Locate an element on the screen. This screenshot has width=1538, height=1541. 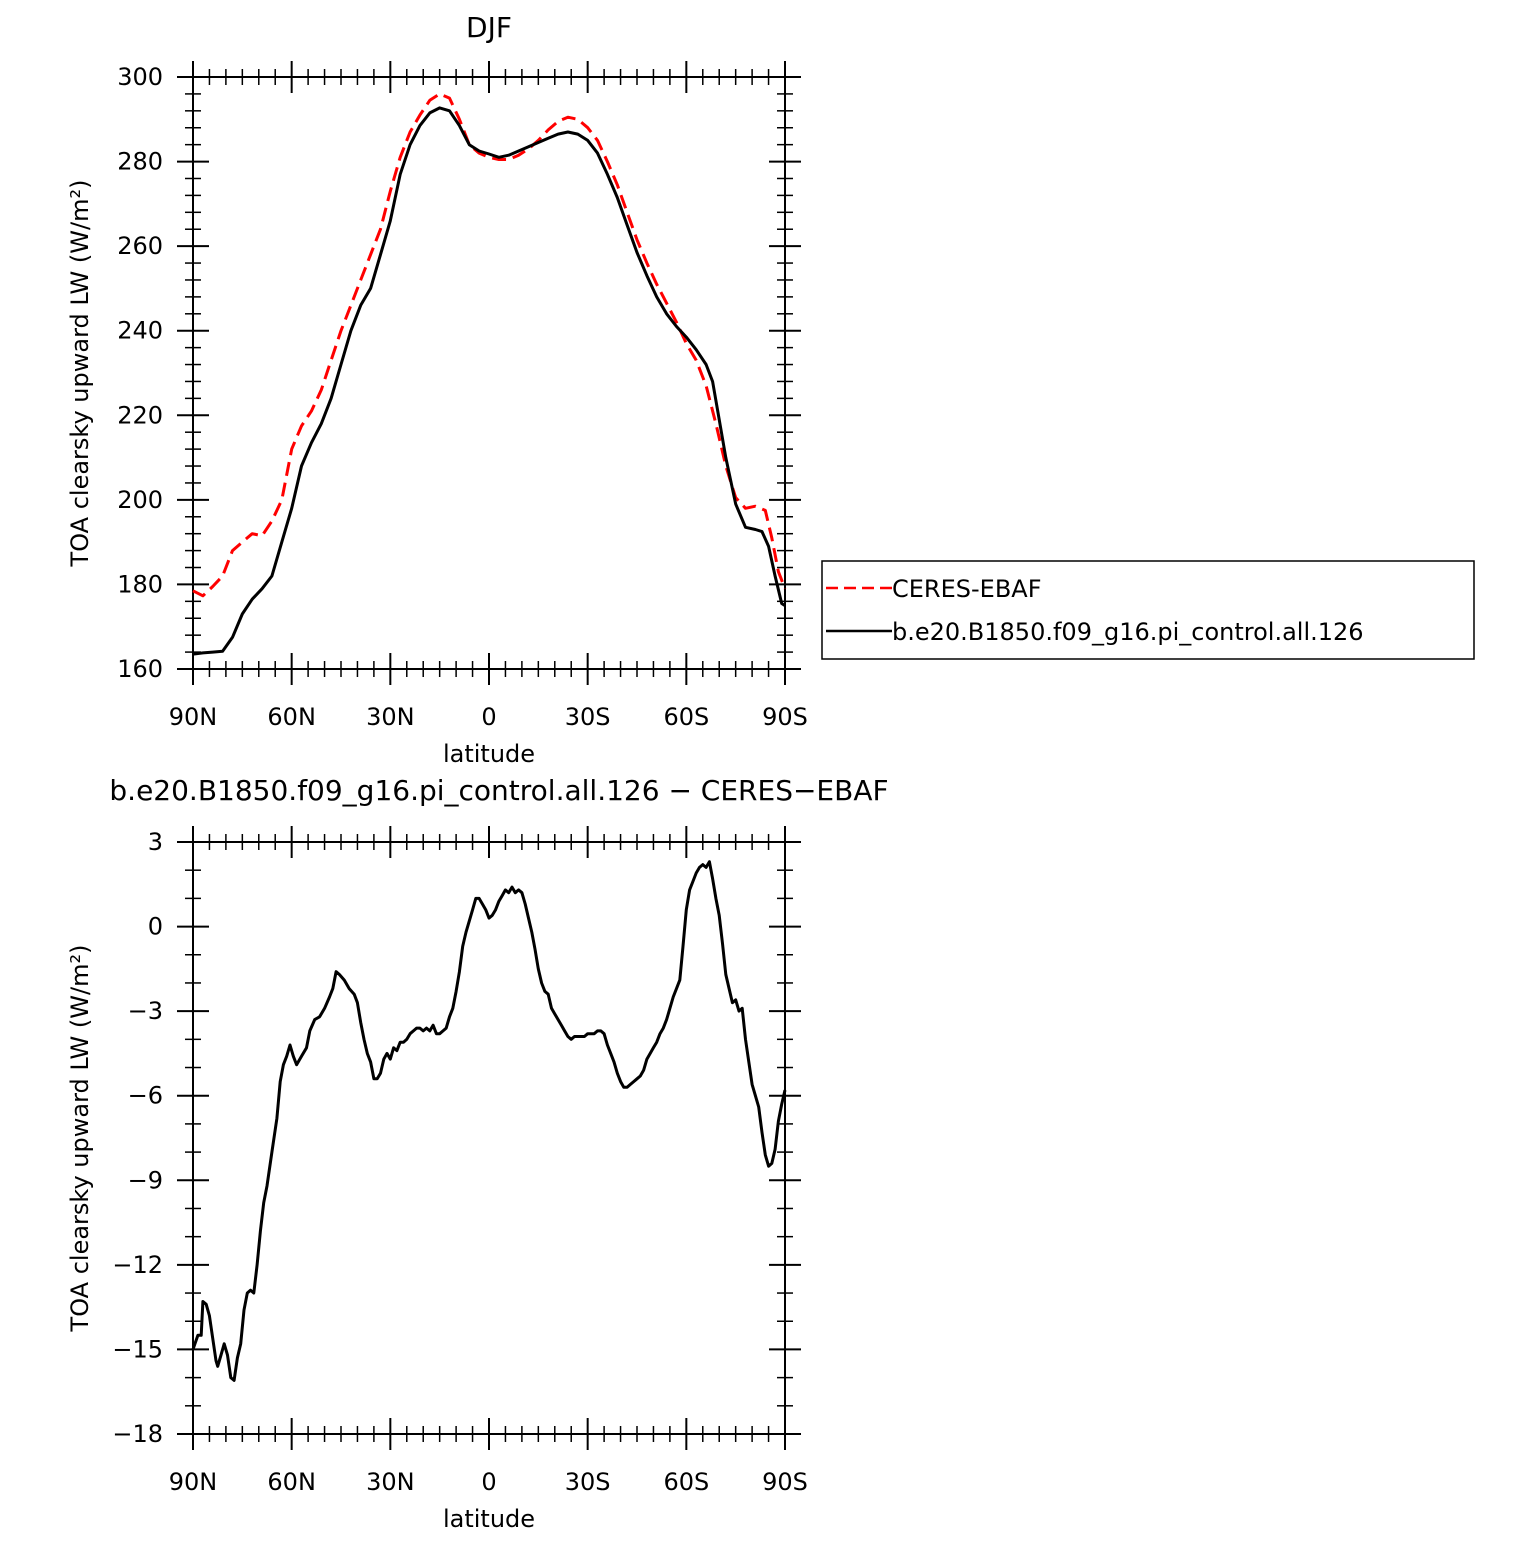
y-tick-label: 260 is located at coordinates (140, 246).